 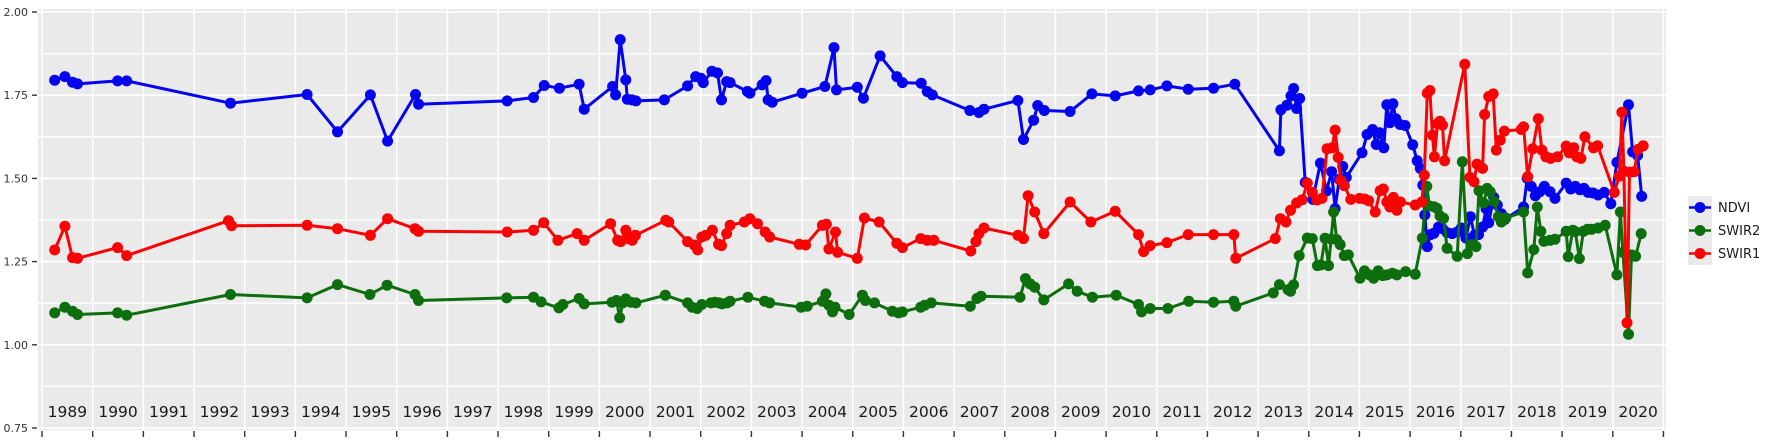 What do you see at coordinates (573, 412) in the screenshot?
I see `year-label: 1999` at bounding box center [573, 412].